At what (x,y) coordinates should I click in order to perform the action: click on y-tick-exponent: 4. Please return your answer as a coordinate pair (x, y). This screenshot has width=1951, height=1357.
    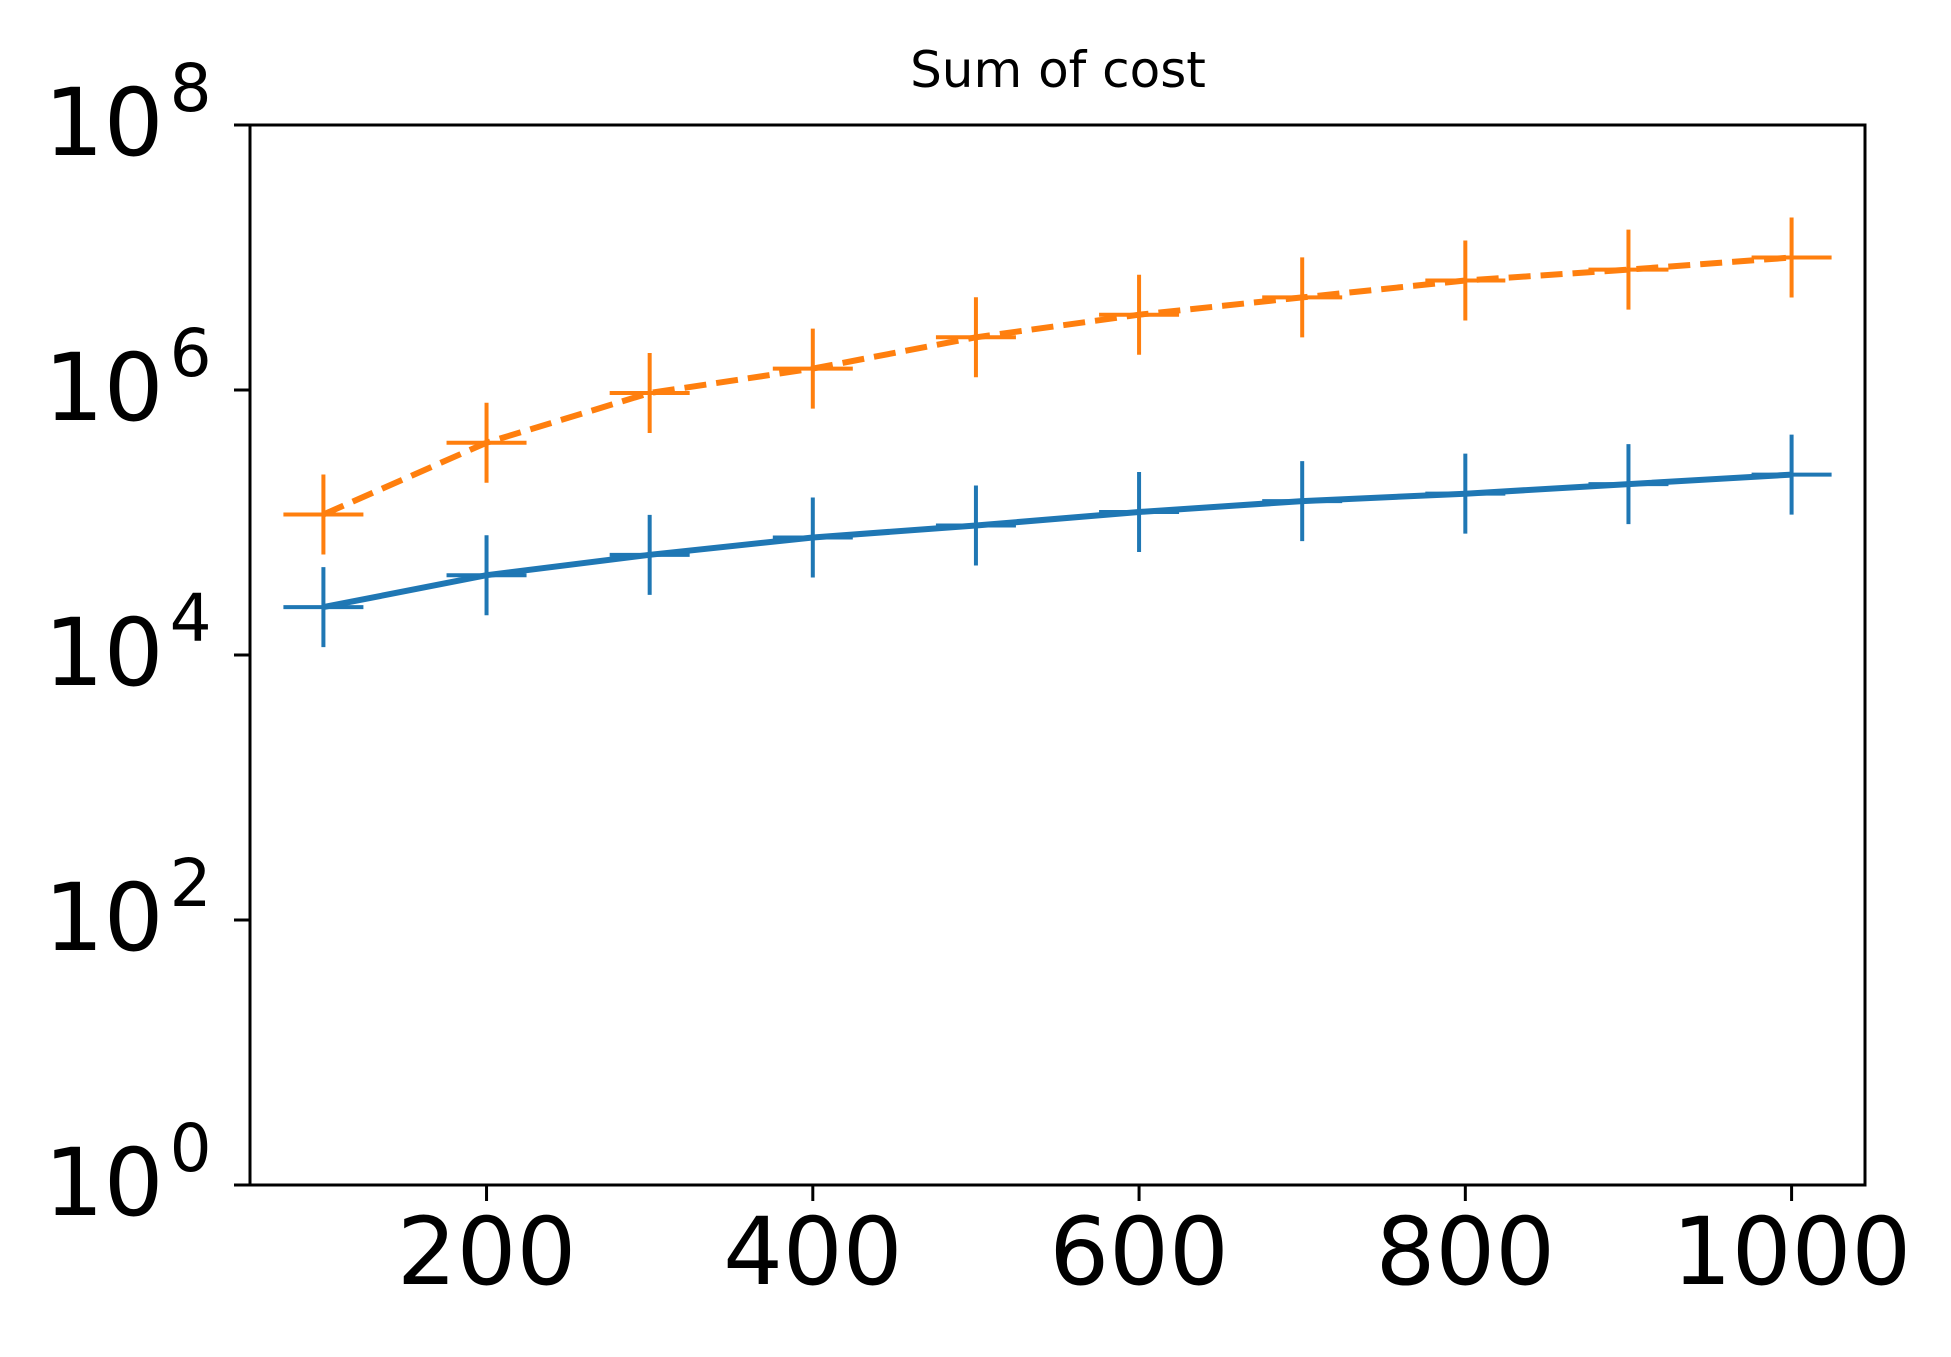
    Looking at the image, I should click on (191, 618).